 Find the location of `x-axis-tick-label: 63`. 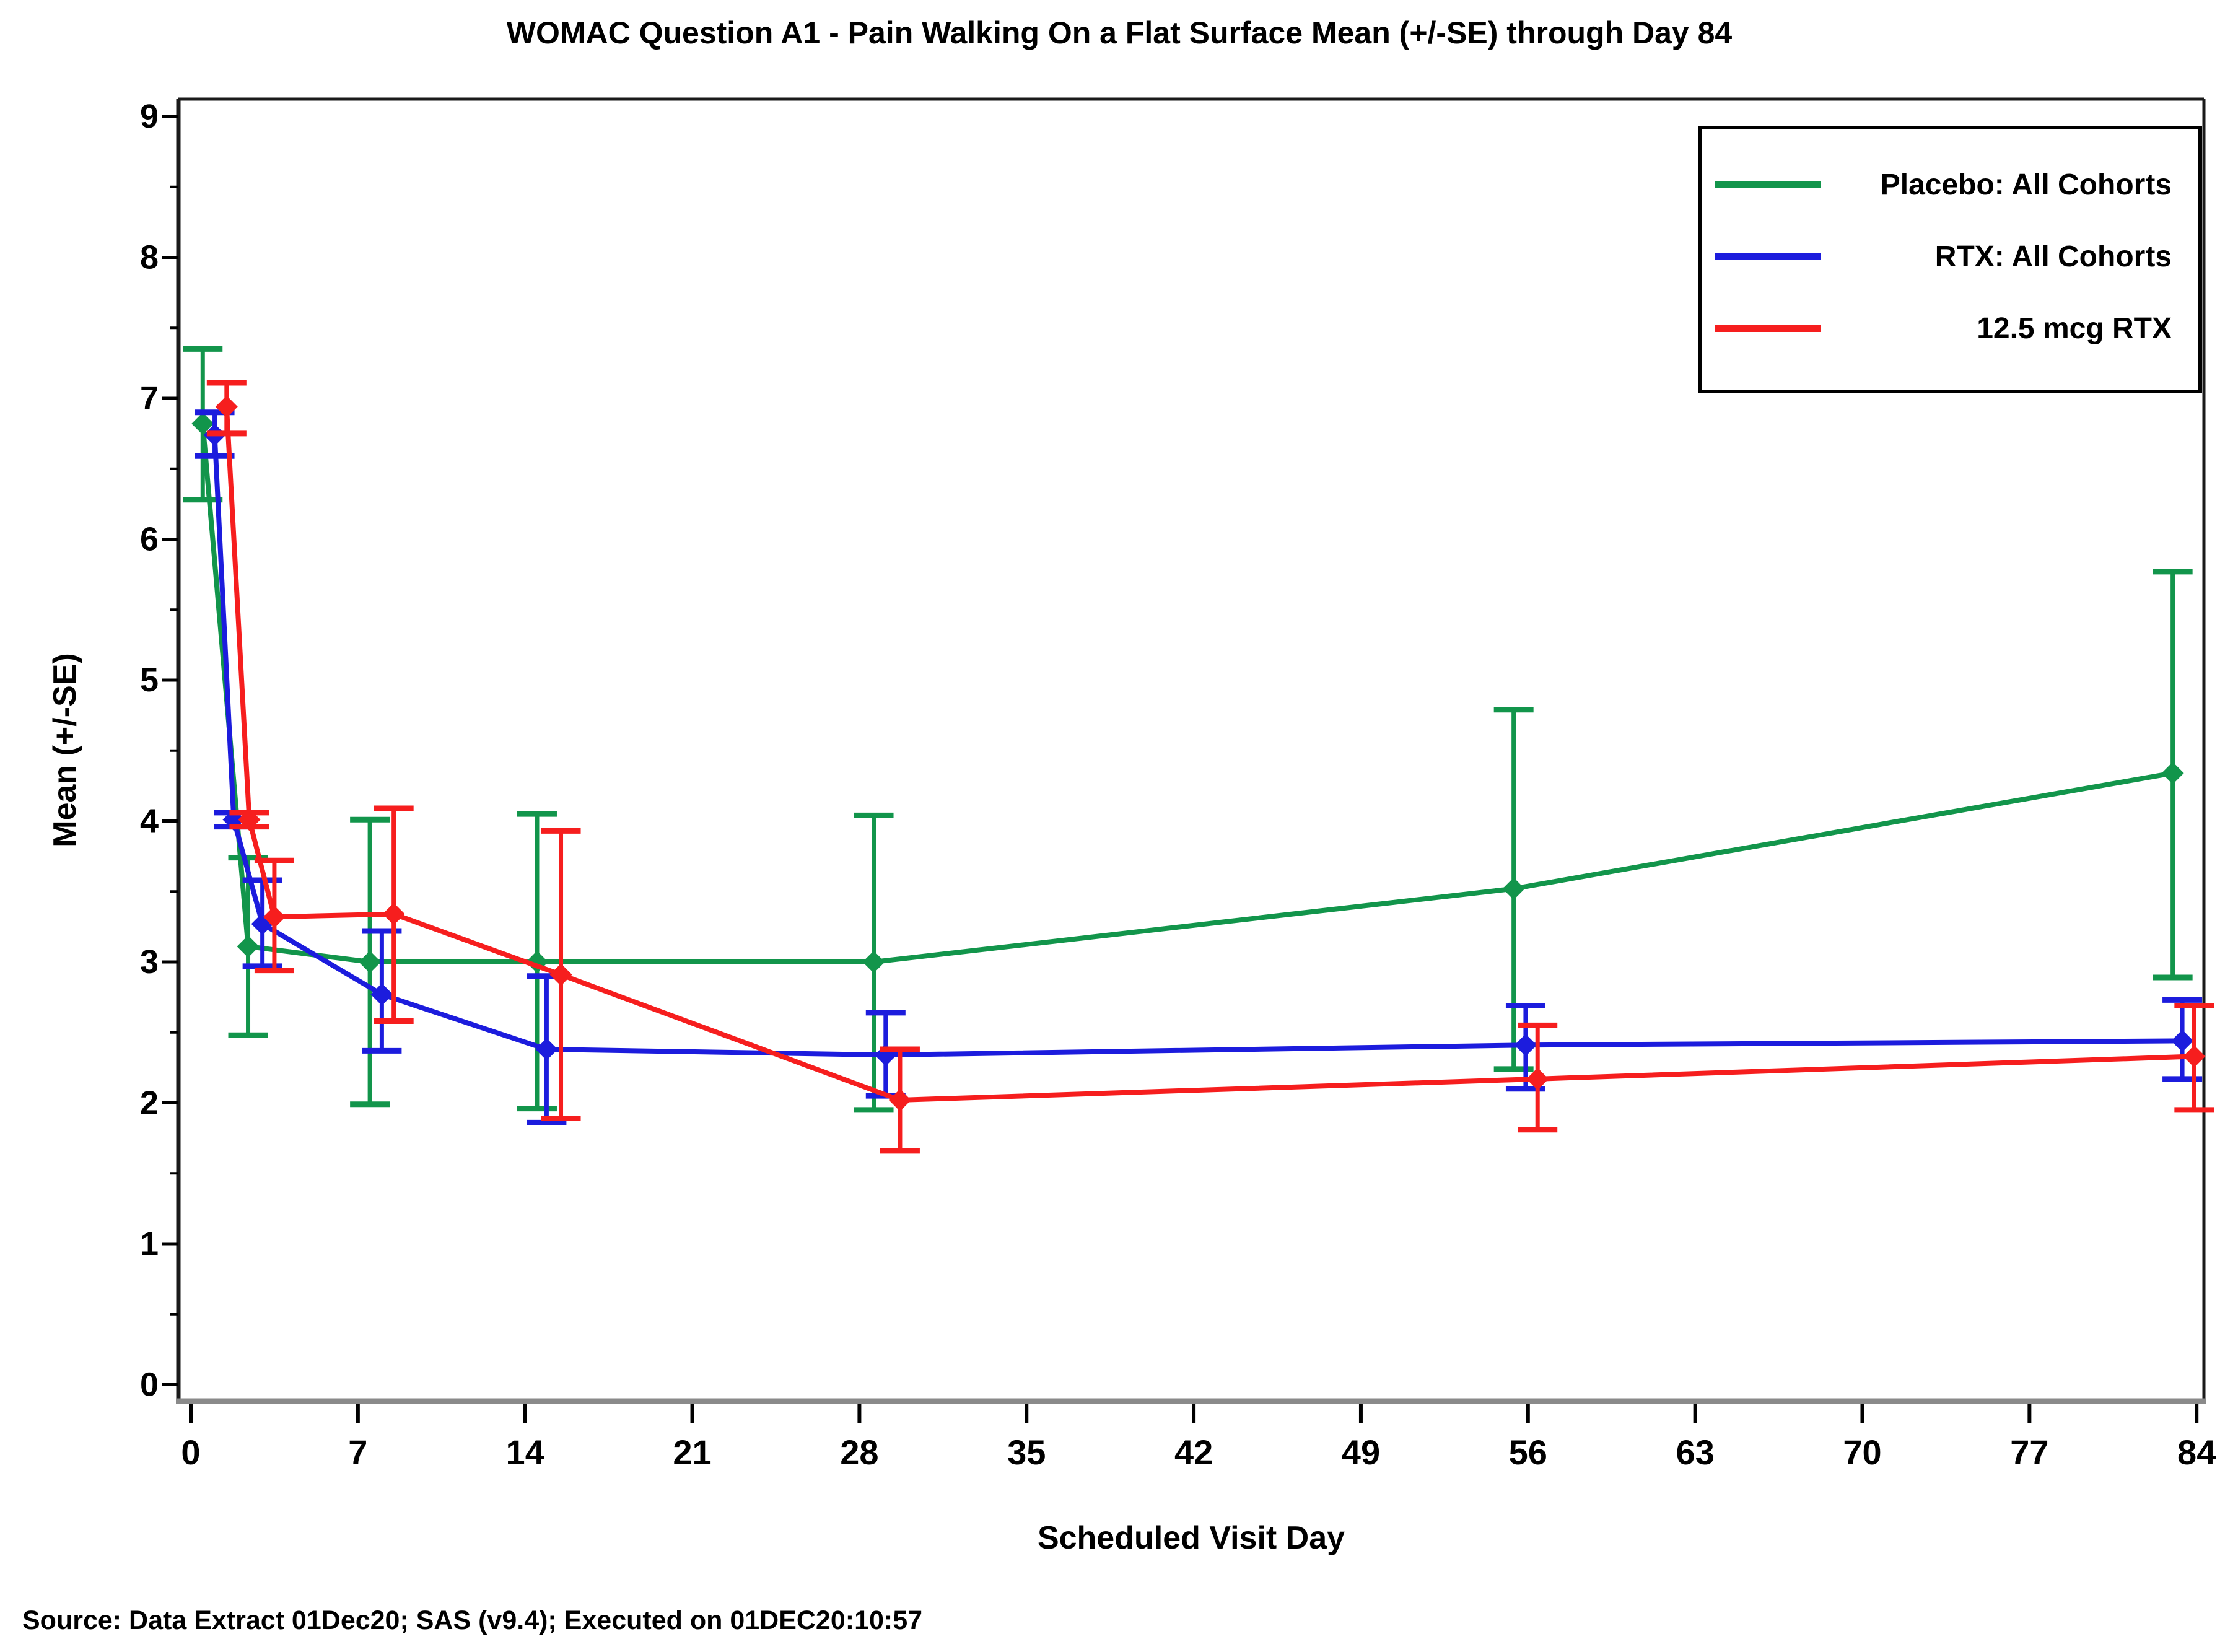

x-axis-tick-label: 63 is located at coordinates (1695, 1452).